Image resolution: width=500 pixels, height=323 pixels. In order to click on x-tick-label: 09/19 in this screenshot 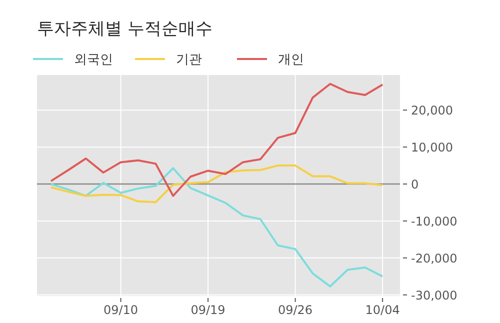, I will do `click(208, 310)`.